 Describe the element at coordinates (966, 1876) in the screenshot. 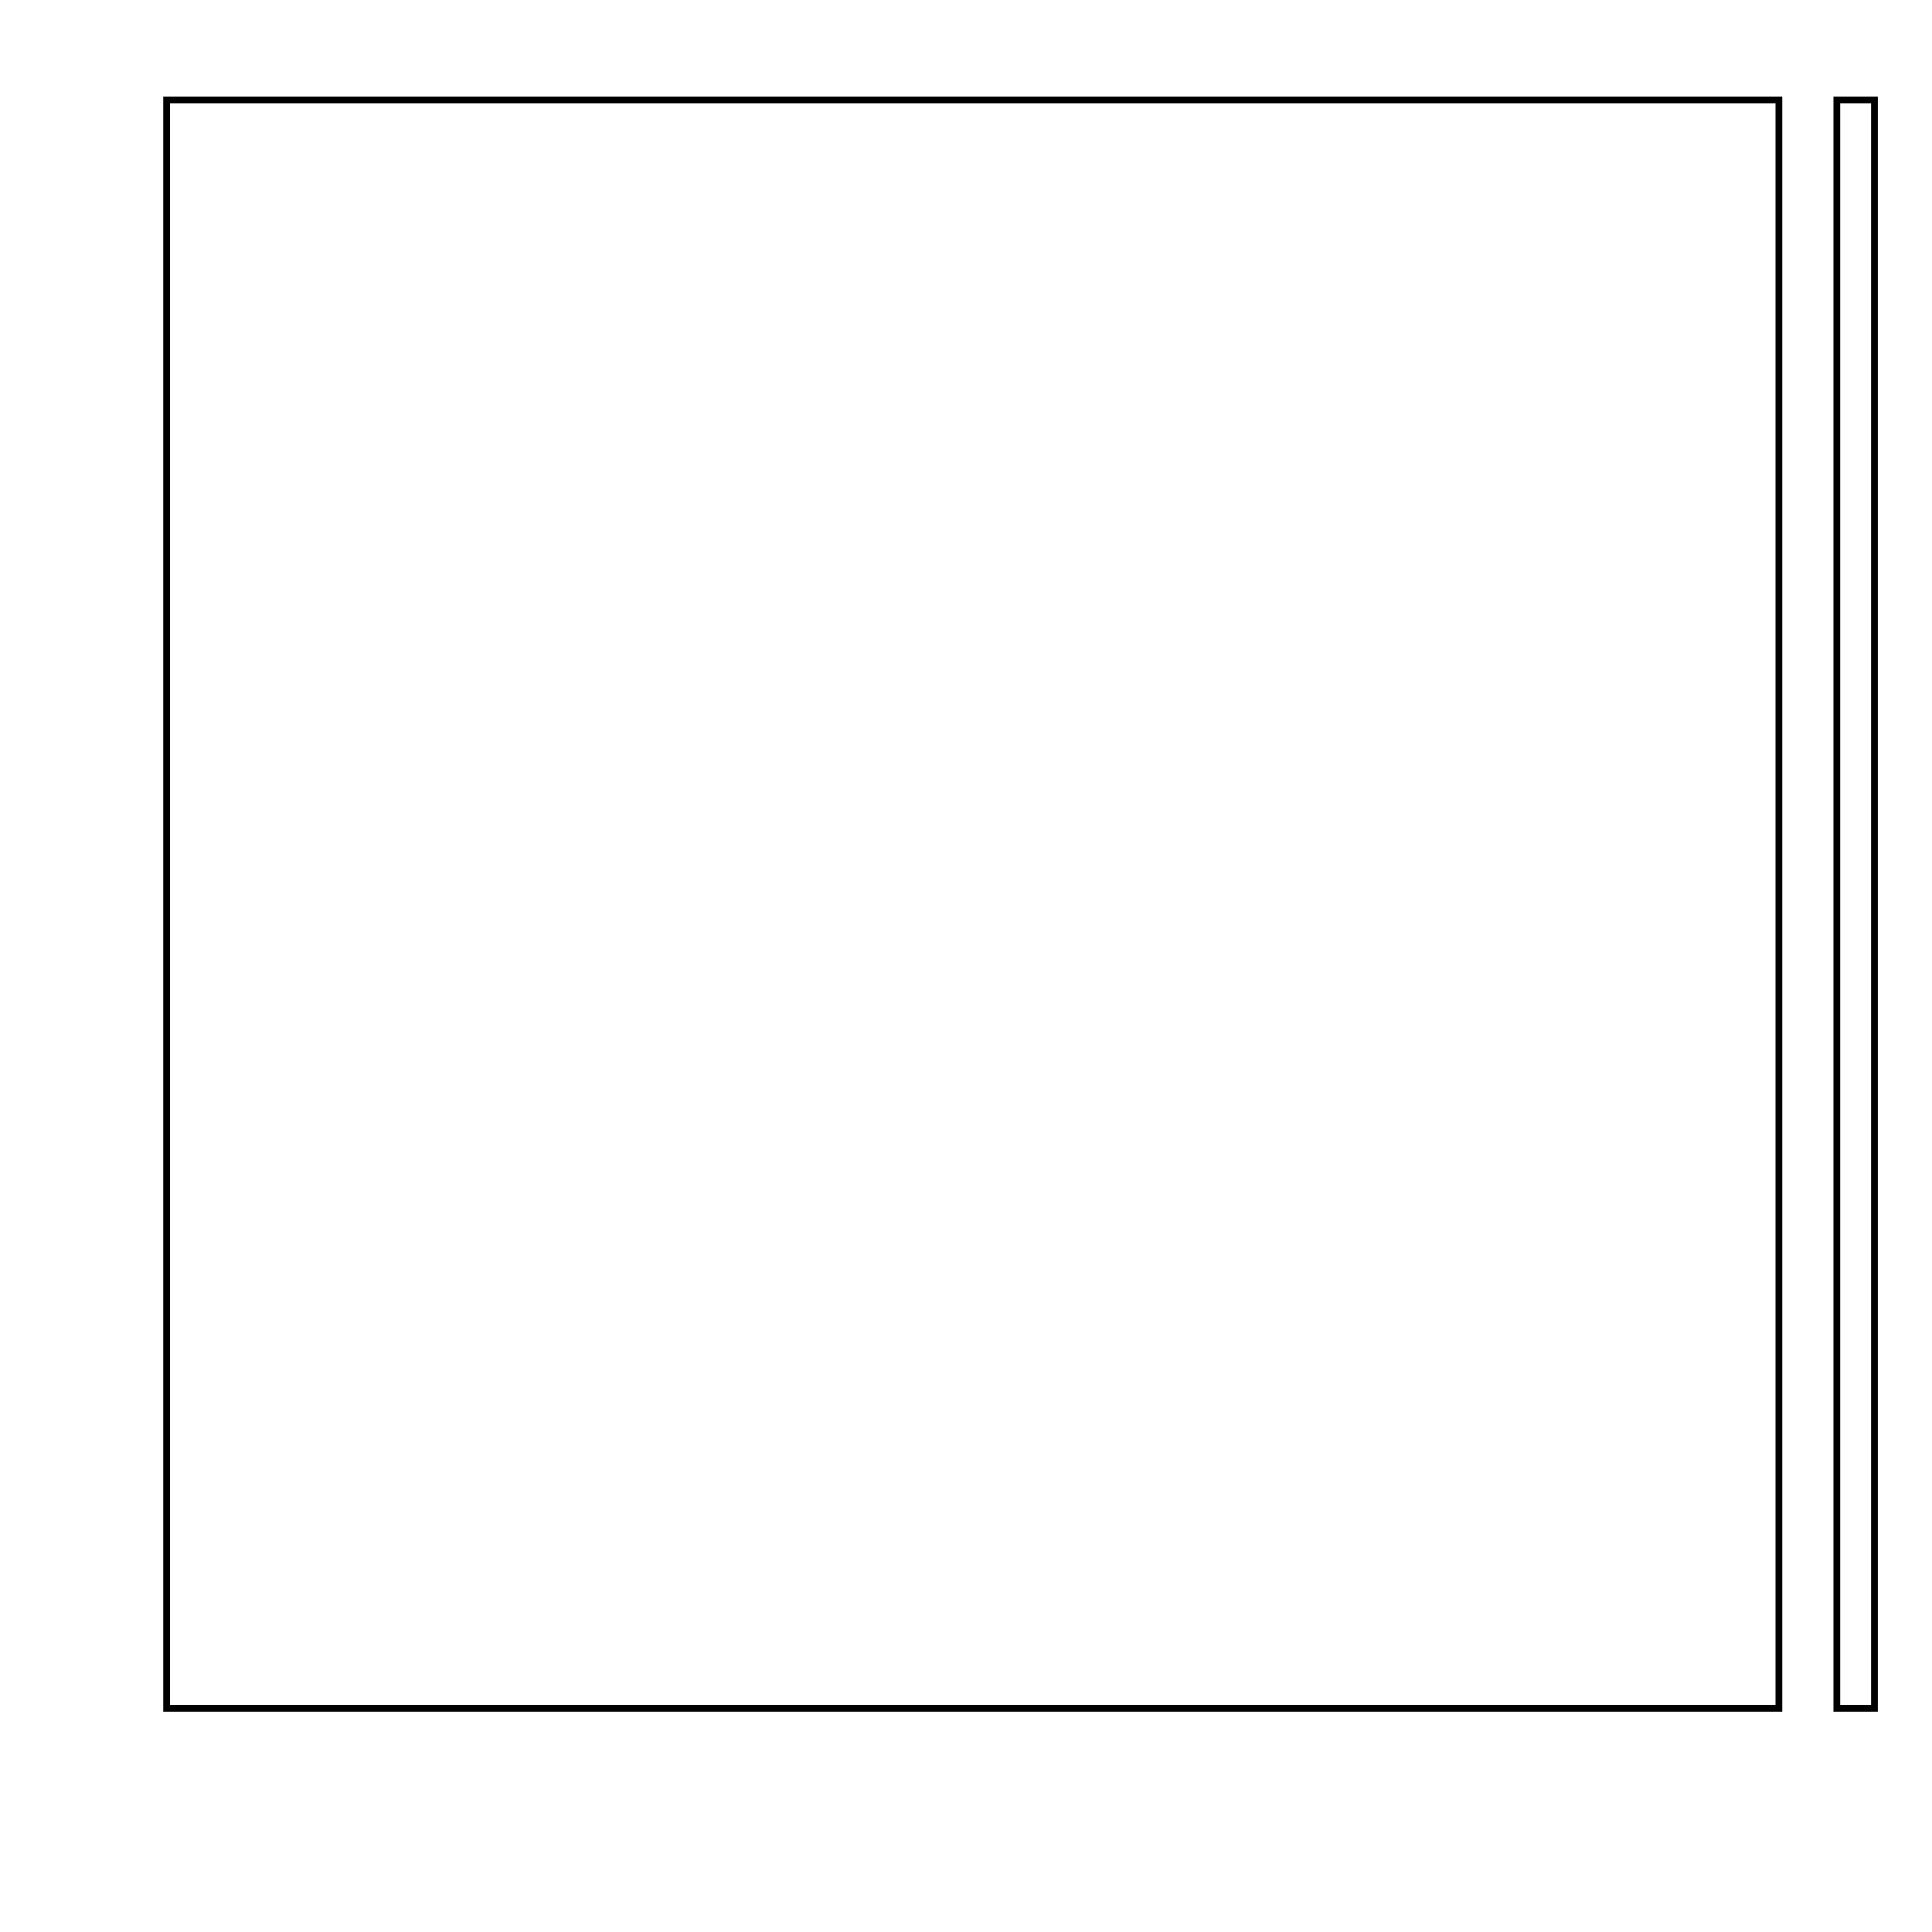

I see `x-axis-title` at that location.